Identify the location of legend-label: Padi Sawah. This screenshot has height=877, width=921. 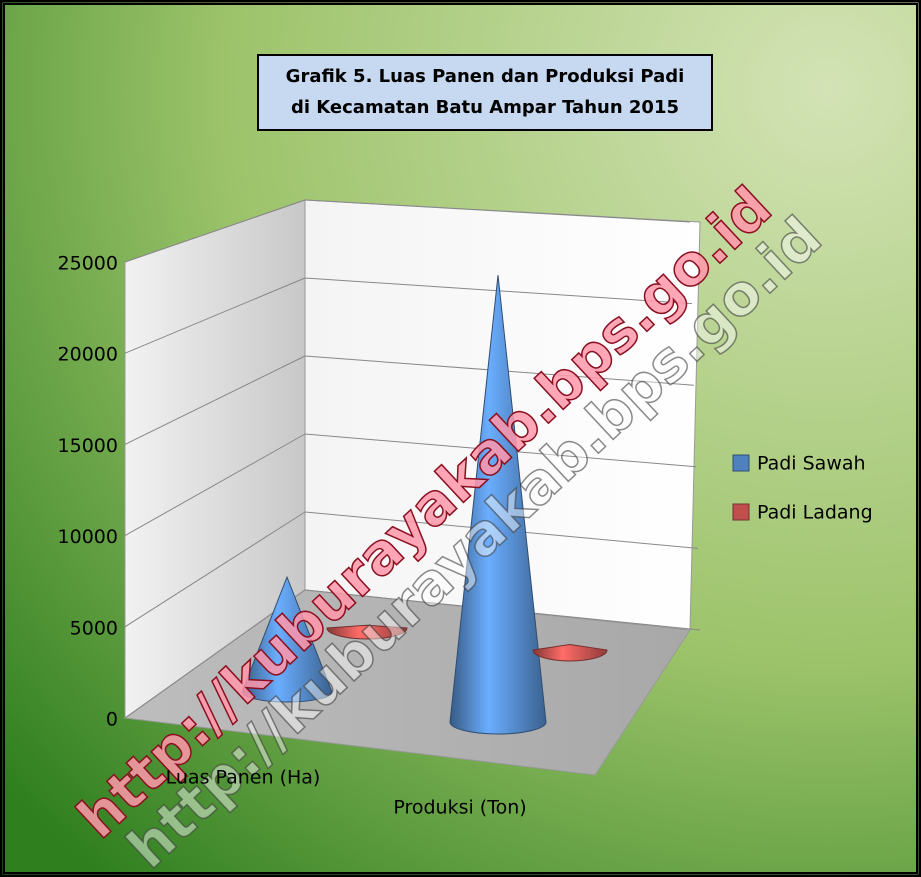
(811, 464).